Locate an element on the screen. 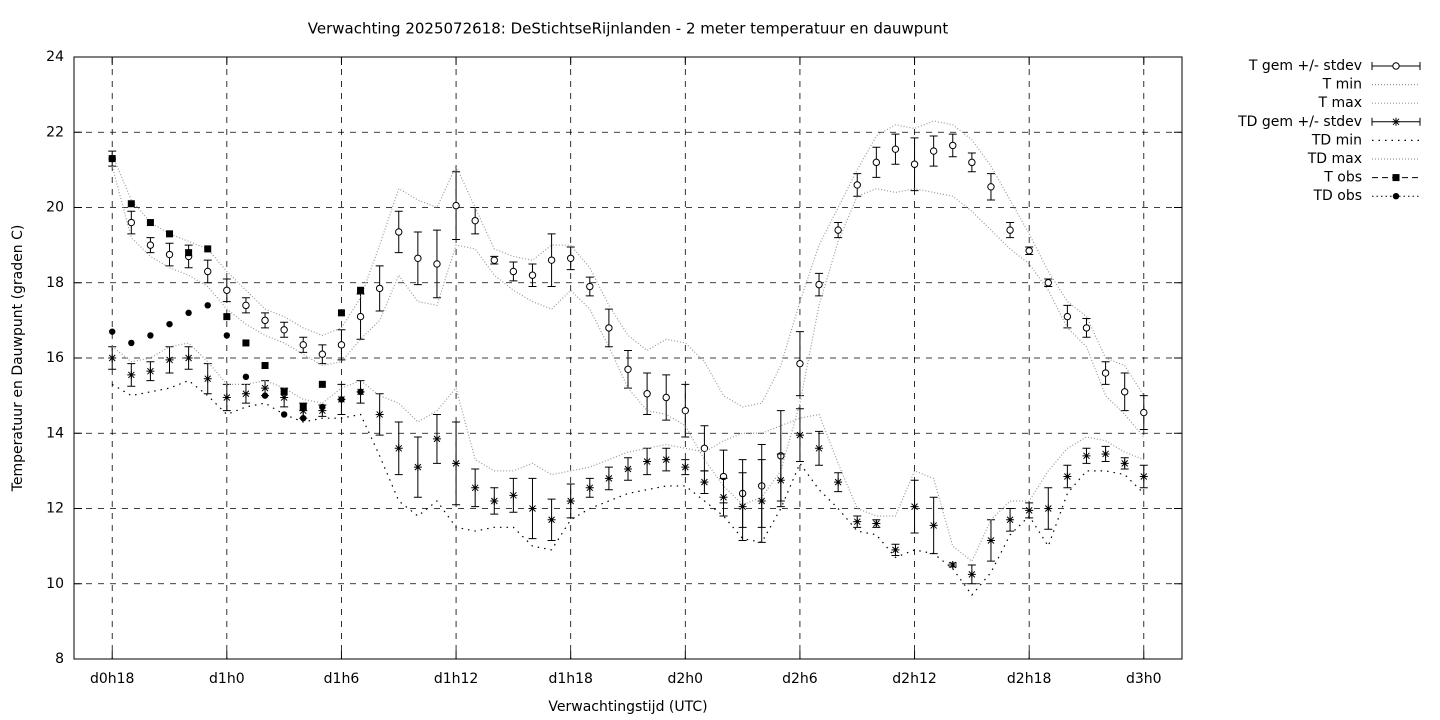  y-tick-label: 20 is located at coordinates (55, 208).